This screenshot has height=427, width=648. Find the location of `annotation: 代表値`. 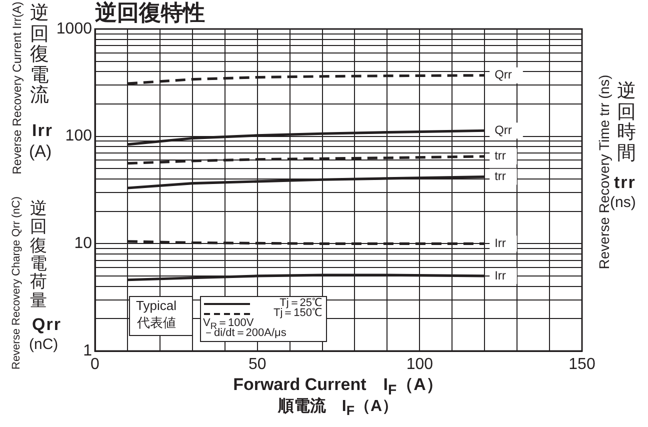

annotation: 代表値 is located at coordinates (156, 322).